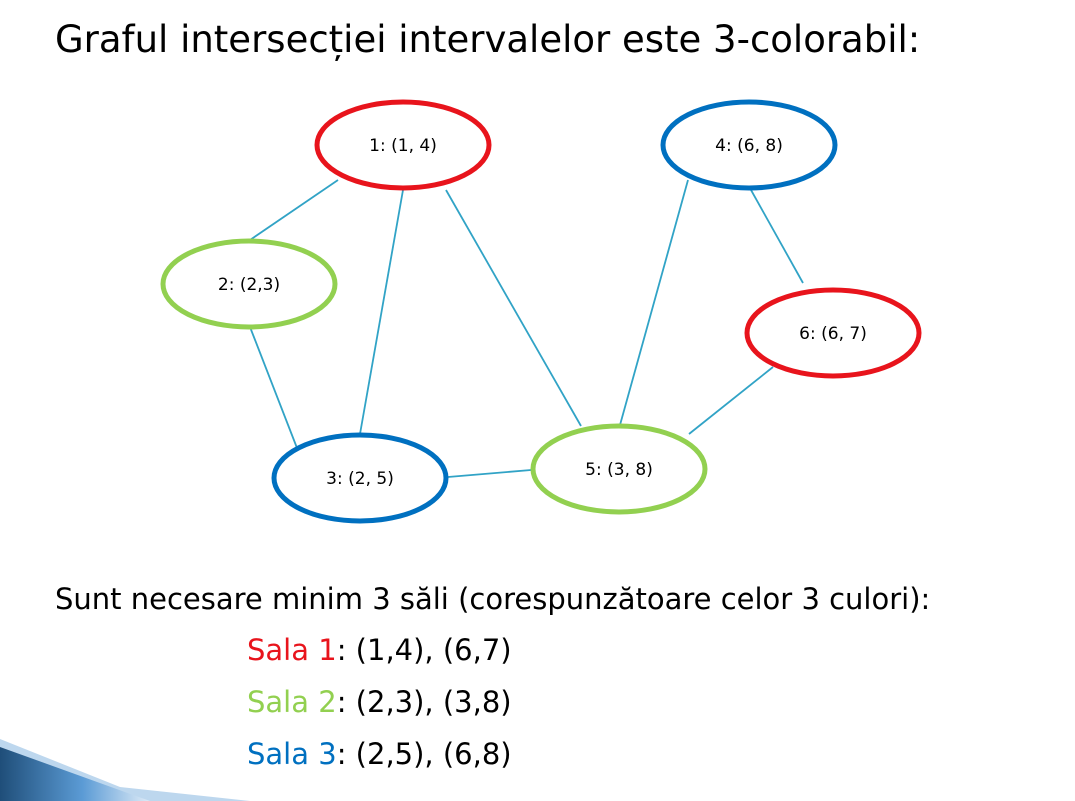  I want to click on room-name: Sala 2, so click(292, 702).